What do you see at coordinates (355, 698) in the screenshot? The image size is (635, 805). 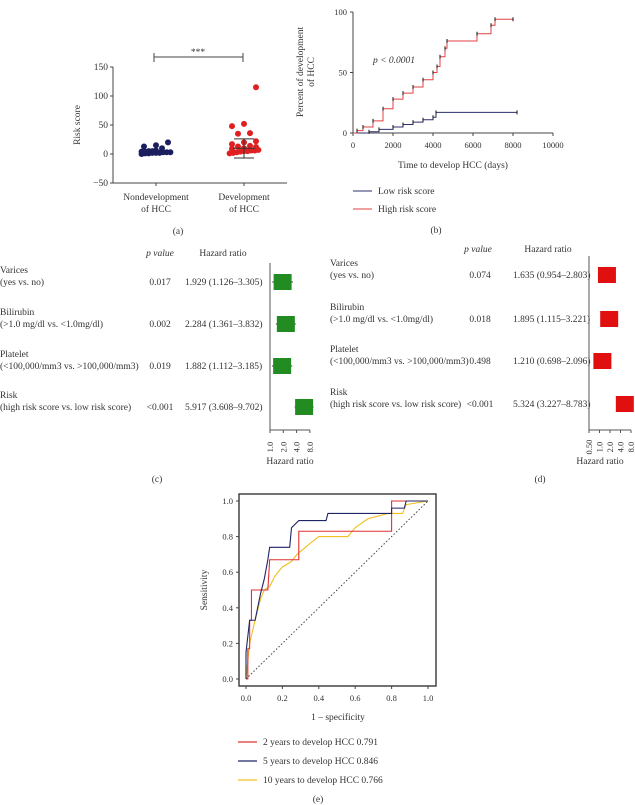 I see `e-x-tick-label: 0.6` at bounding box center [355, 698].